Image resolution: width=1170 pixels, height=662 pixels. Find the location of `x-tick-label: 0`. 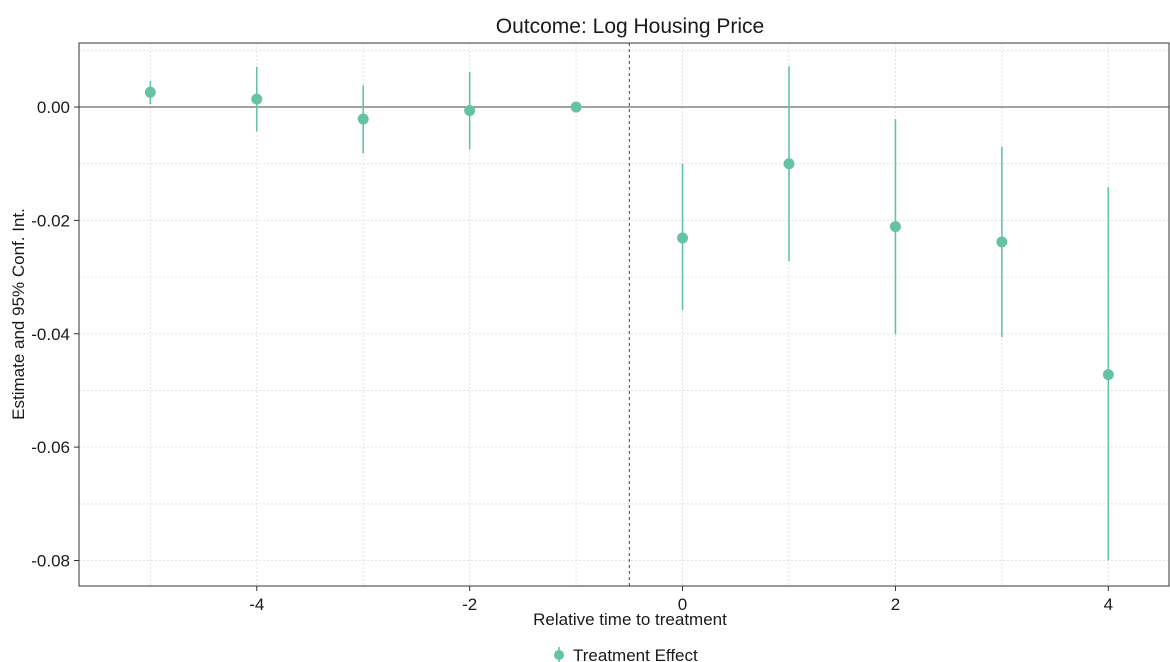

x-tick-label: 0 is located at coordinates (682, 604).